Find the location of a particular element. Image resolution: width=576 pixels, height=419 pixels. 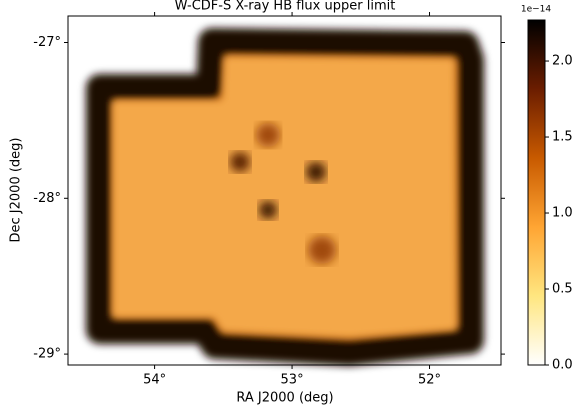

chart-title: W-CDF-S X-ray HB flux upper limit is located at coordinates (285, 7).